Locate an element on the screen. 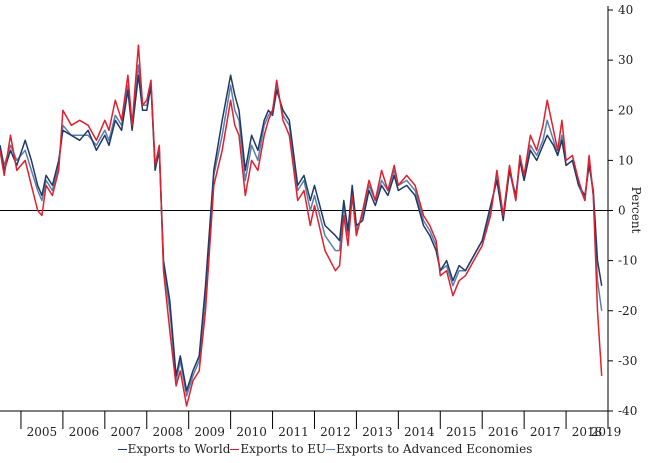 Image resolution: width=650 pixels, height=463 pixels. x-tick-label: 2012 is located at coordinates (335, 432).